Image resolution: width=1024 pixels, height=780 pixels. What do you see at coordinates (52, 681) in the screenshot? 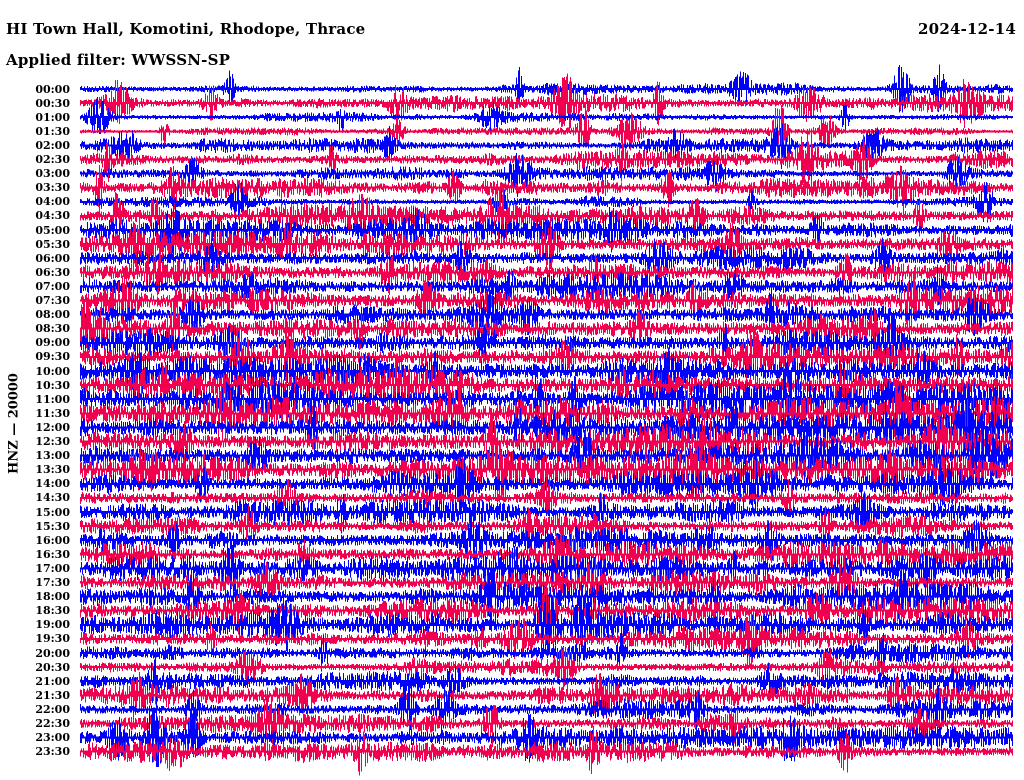
I see `time-tick-label: 21:00` at bounding box center [52, 681].